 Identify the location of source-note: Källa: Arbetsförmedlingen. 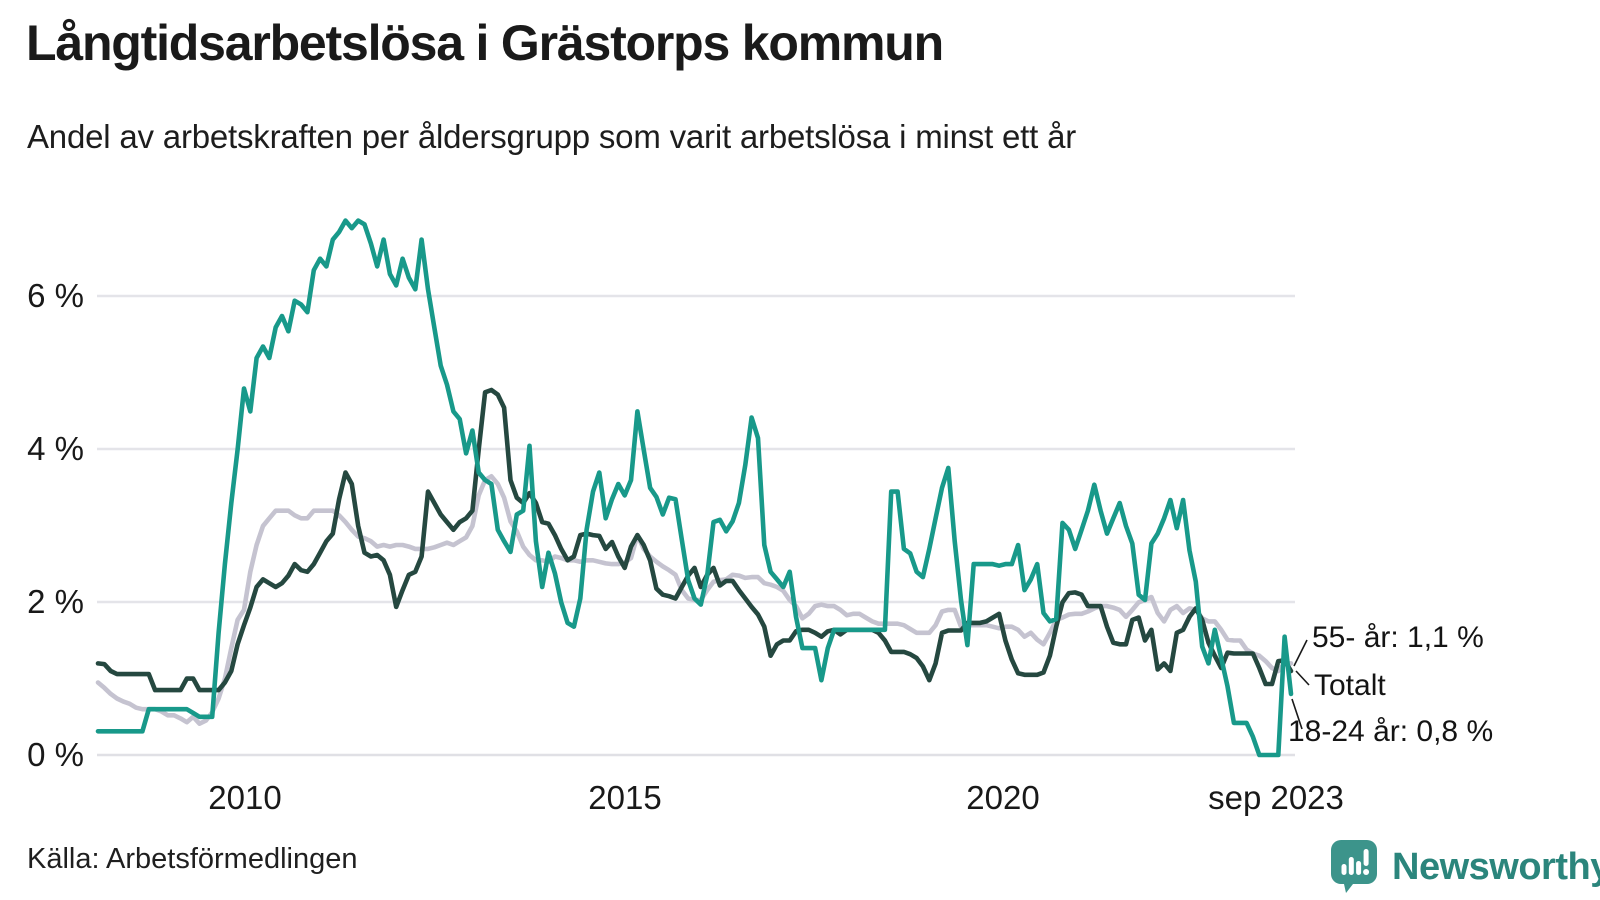
(192, 859).